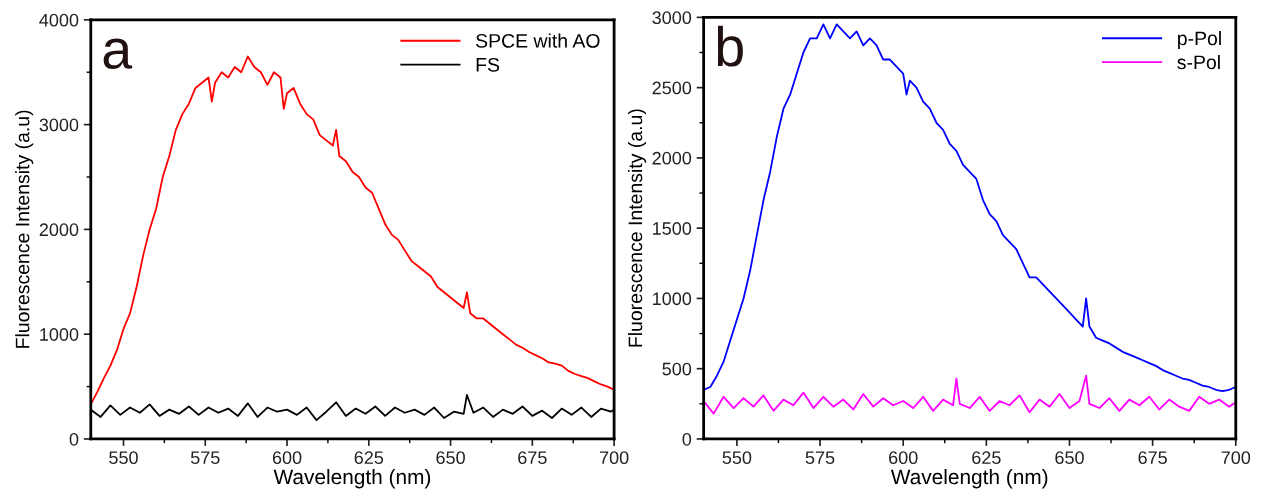 The width and height of the screenshot is (1261, 496). What do you see at coordinates (672, 88) in the screenshot?
I see `y-tick-label: 2500` at bounding box center [672, 88].